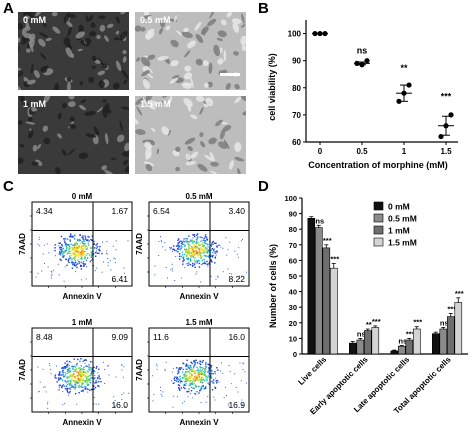  Describe the element at coordinates (369, 324) in the screenshot. I see `d-significance-label: **` at that location.